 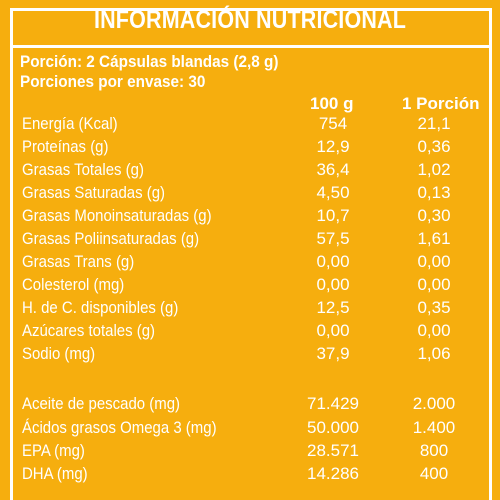 I want to click on nutrient-label: Grasas Saturadas (g), so click(x=94, y=192).